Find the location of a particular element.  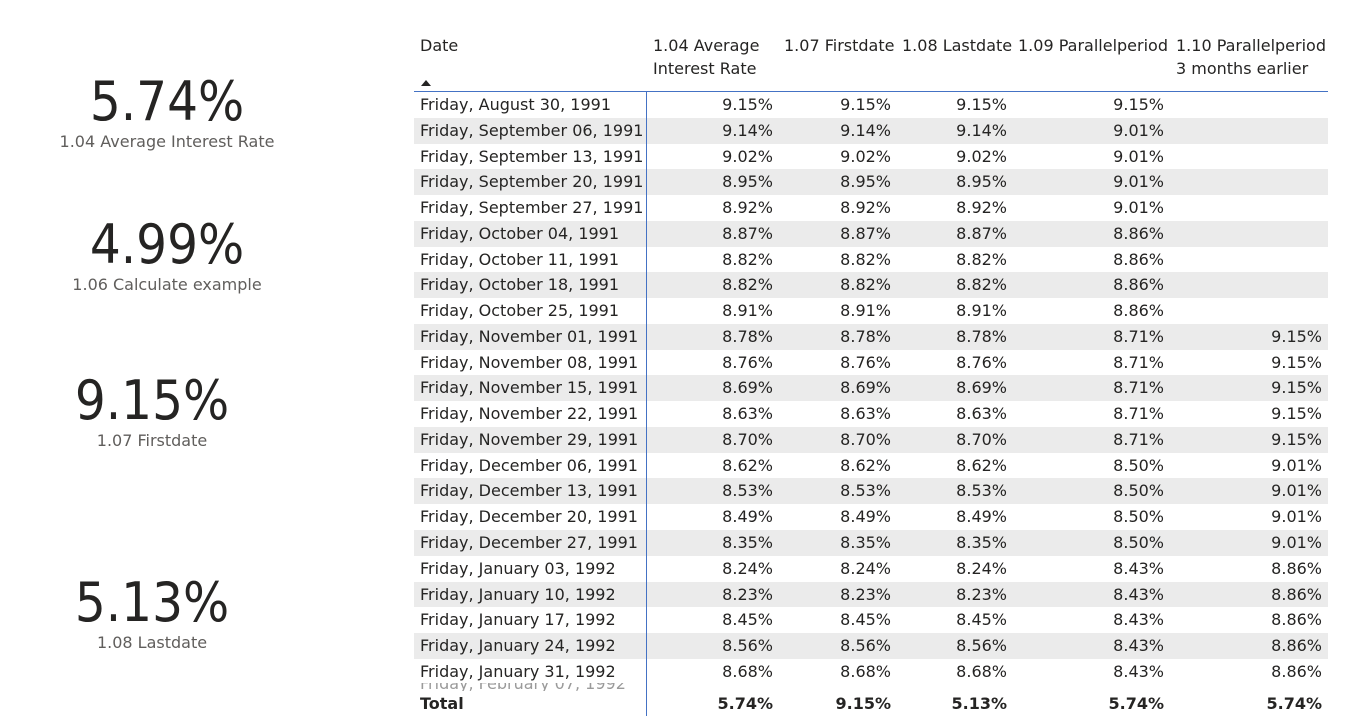

cell-average-interest-rate: 8.78% is located at coordinates (747, 336).